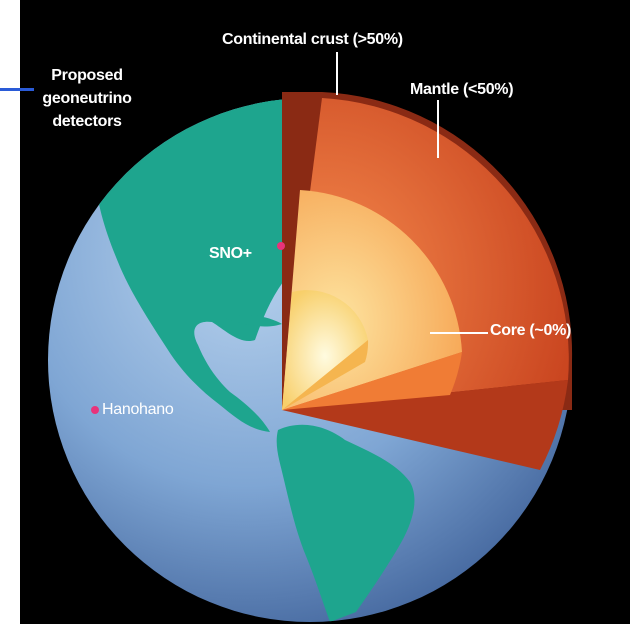 The width and height of the screenshot is (630, 629). I want to click on south-america, so click(345, 523).